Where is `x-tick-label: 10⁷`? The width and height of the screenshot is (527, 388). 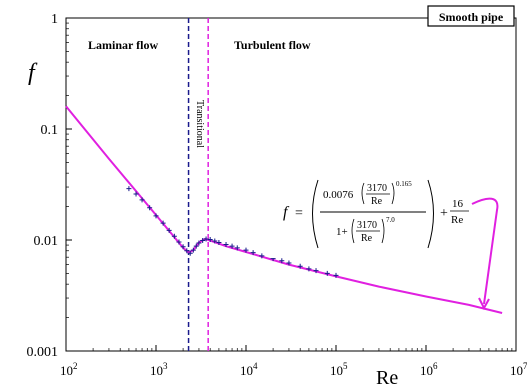
x-tick-label: 10⁷ is located at coordinates (518, 369).